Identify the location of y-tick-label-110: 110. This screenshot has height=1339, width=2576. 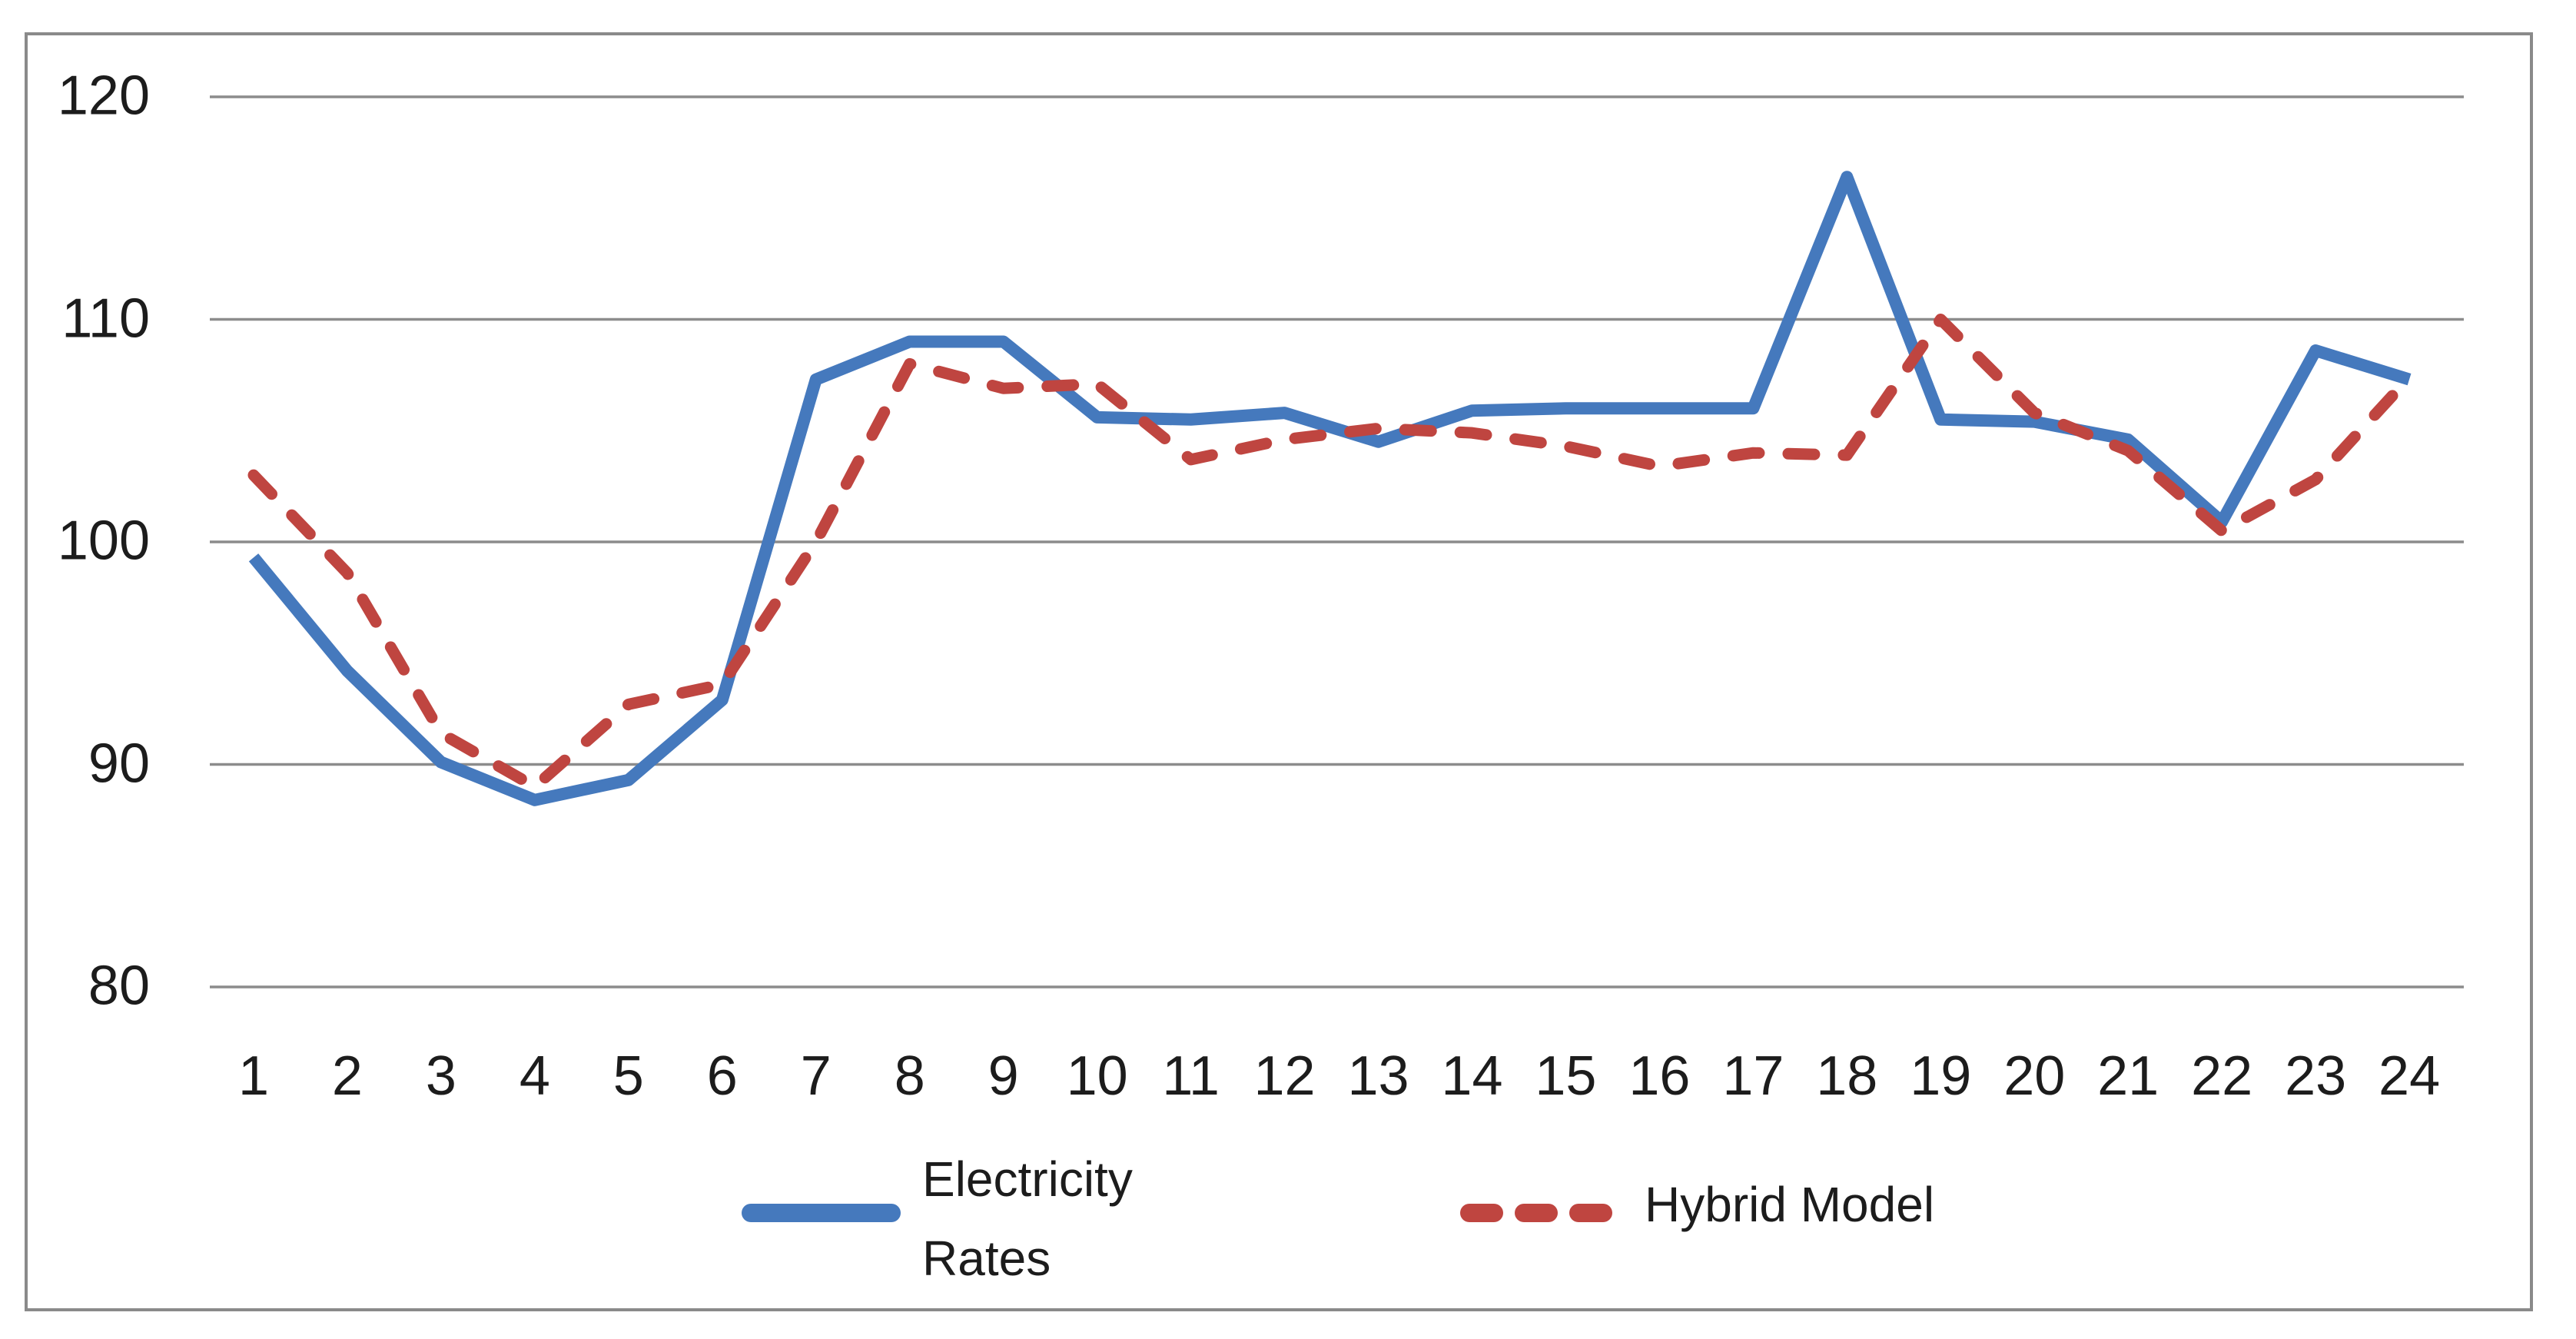
(105, 318).